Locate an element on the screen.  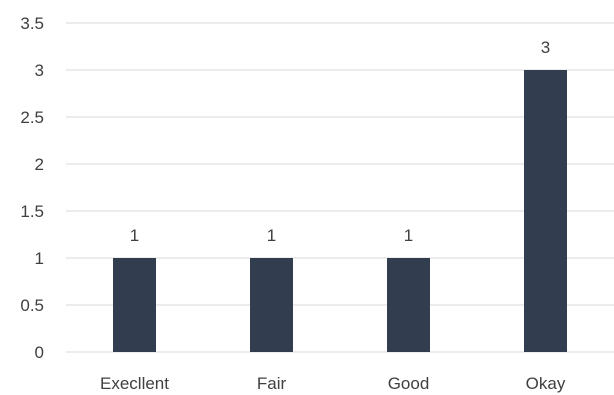
y-axis-ticks: 0 0.5 1 1.5 2 2.5 3 3.5 is located at coordinates (32, 188).